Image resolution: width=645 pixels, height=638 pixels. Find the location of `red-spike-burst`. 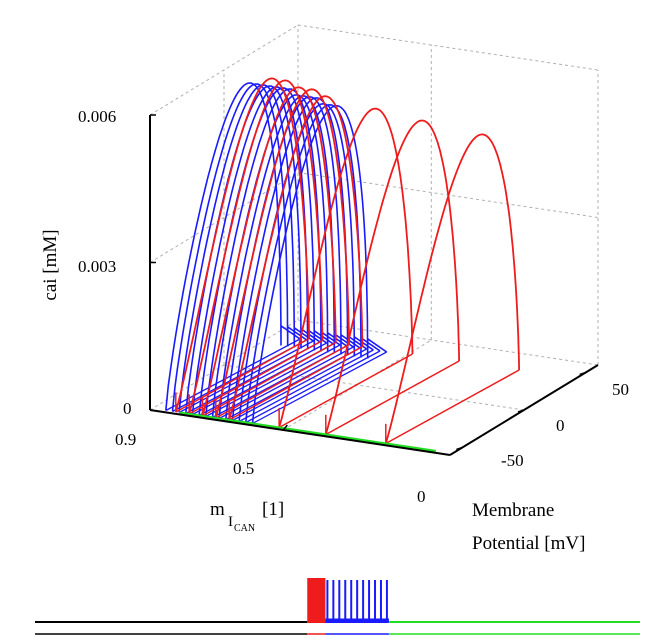

red-spike-burst is located at coordinates (316, 600).